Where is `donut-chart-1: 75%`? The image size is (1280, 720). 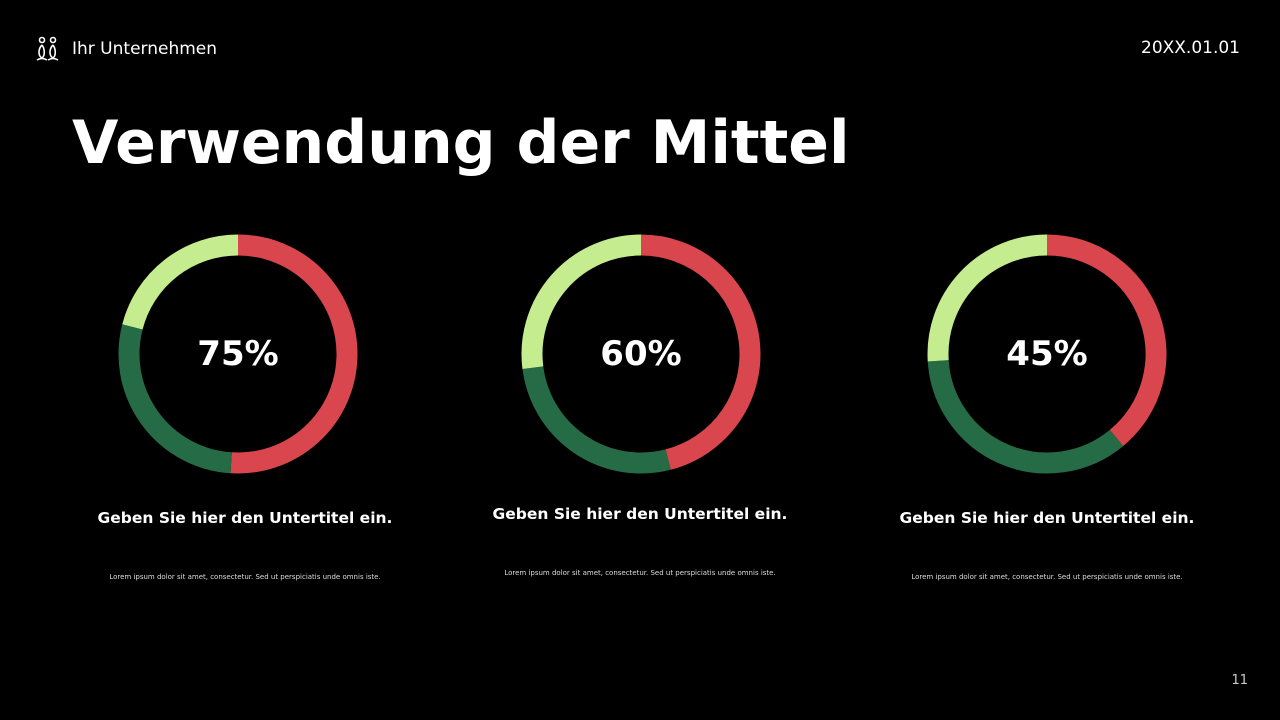 donut-chart-1: 75% is located at coordinates (238, 354).